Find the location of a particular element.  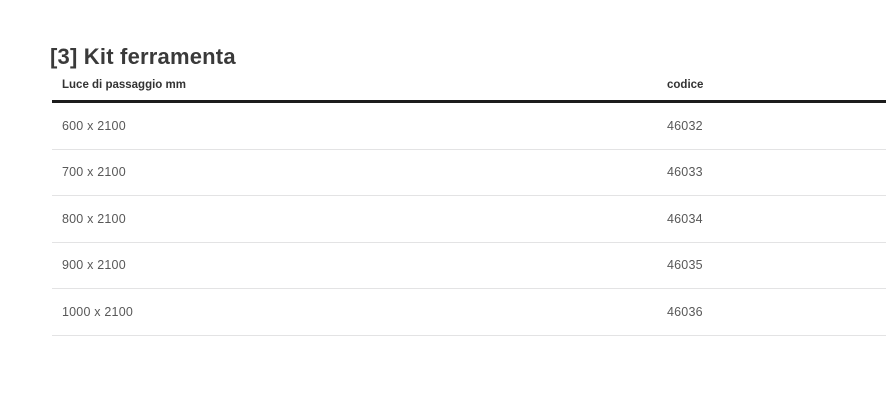

table-row: 900 x 2100 46035 is located at coordinates (469, 266).